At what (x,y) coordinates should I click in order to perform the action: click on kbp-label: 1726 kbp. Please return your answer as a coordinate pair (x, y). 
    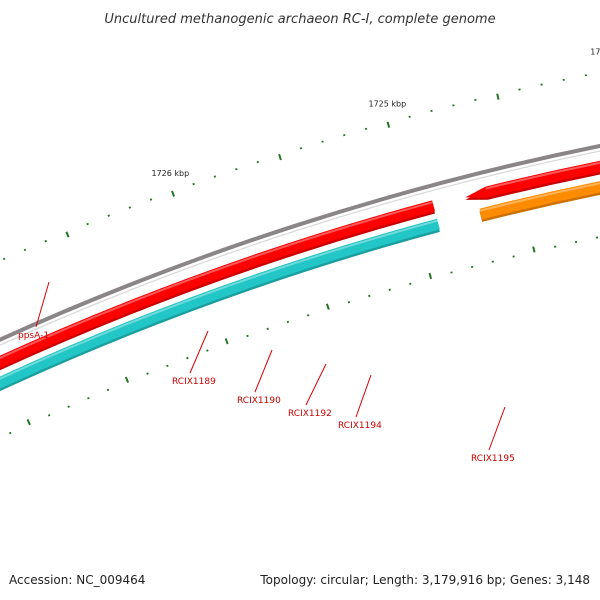
    Looking at the image, I should click on (171, 173).